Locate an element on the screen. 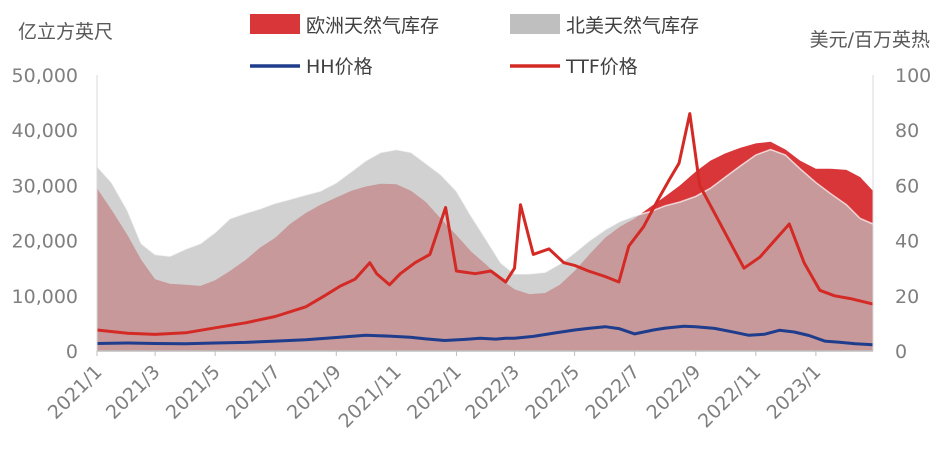 This screenshot has width=940, height=465. x-tick-label: 2023/1 is located at coordinates (794, 392).